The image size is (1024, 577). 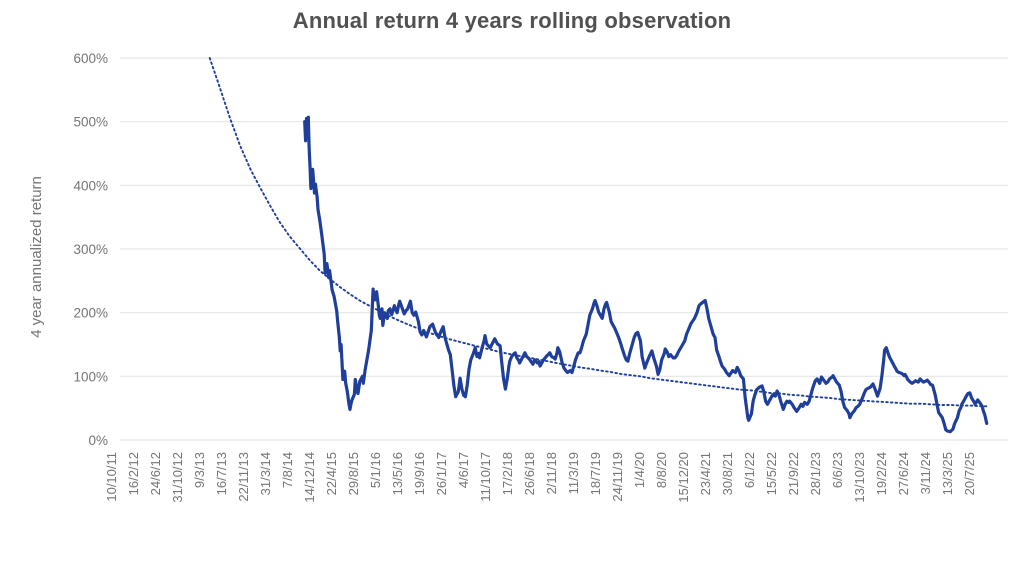 I want to click on y-tick-label: 0%, so click(x=98, y=440).